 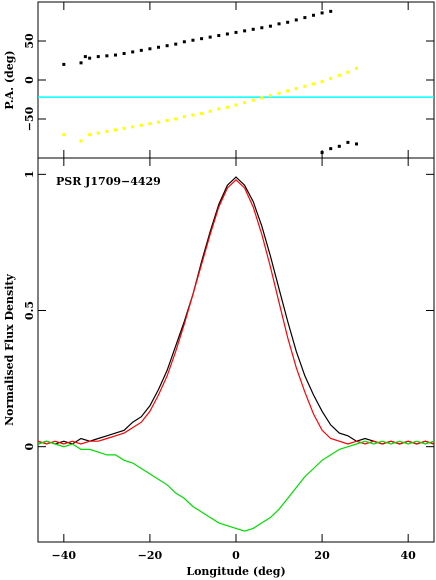 I want to click on x-tick-label: 20, so click(x=322, y=555).